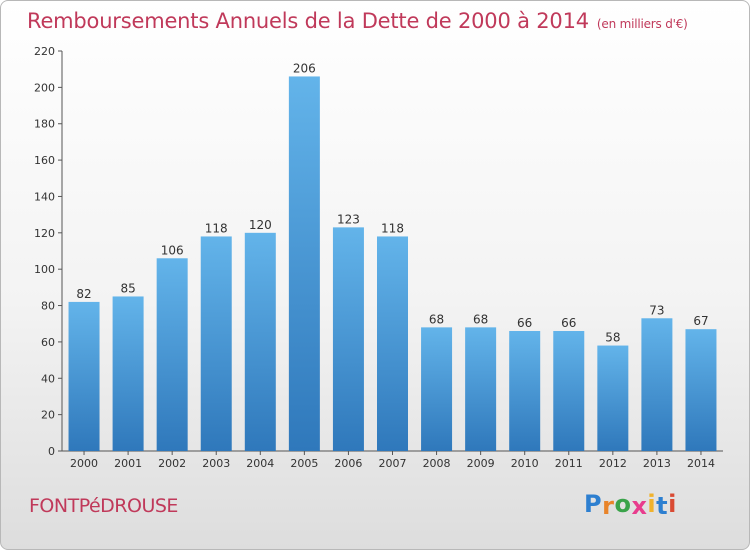 Image resolution: width=750 pixels, height=550 pixels. I want to click on x-tick-label: 2013, so click(657, 463).